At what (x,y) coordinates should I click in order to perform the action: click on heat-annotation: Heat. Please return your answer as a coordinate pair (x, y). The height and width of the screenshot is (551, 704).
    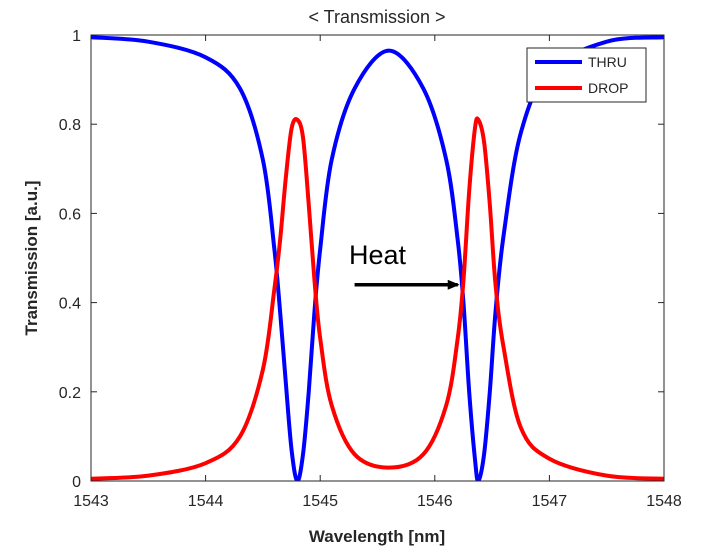
    Looking at the image, I should click on (404, 265).